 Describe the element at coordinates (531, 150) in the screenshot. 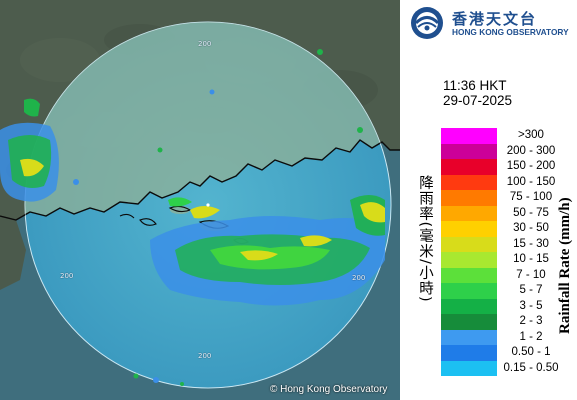

I see `legend-label: 200 - 300` at that location.